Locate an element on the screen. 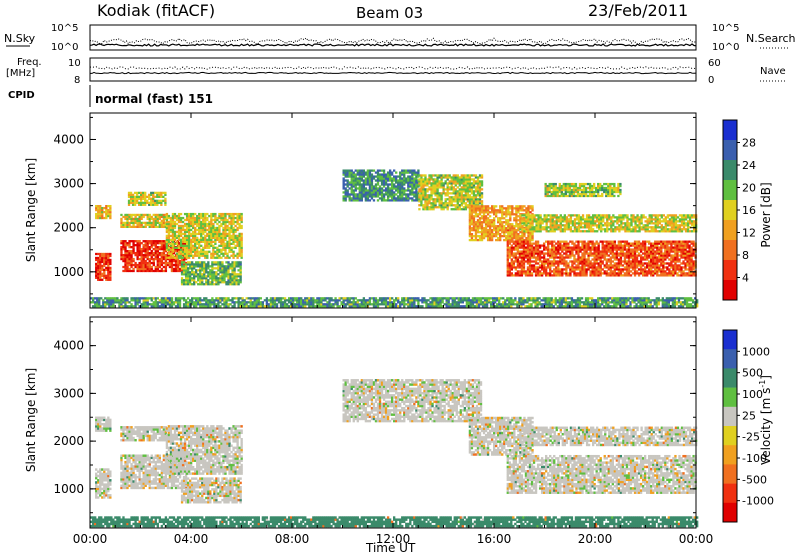  nsearch-label: N.Search is located at coordinates (771, 38).